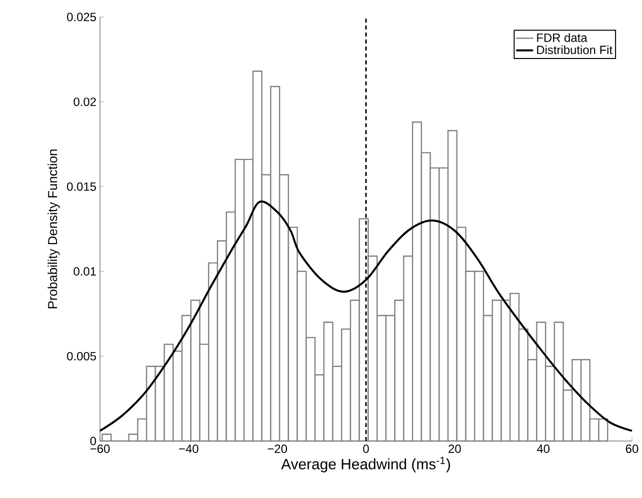 This screenshot has height=498, width=642. What do you see at coordinates (81, 17) in the screenshot?
I see `y-tick-label: 0.025` at bounding box center [81, 17].